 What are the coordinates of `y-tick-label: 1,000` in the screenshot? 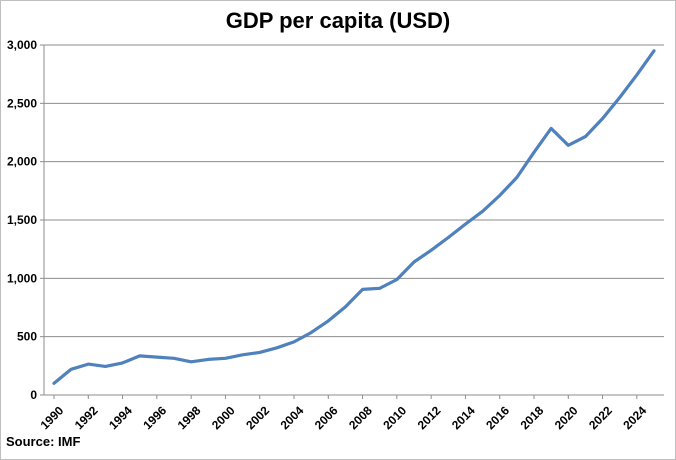 It's located at (22, 278).